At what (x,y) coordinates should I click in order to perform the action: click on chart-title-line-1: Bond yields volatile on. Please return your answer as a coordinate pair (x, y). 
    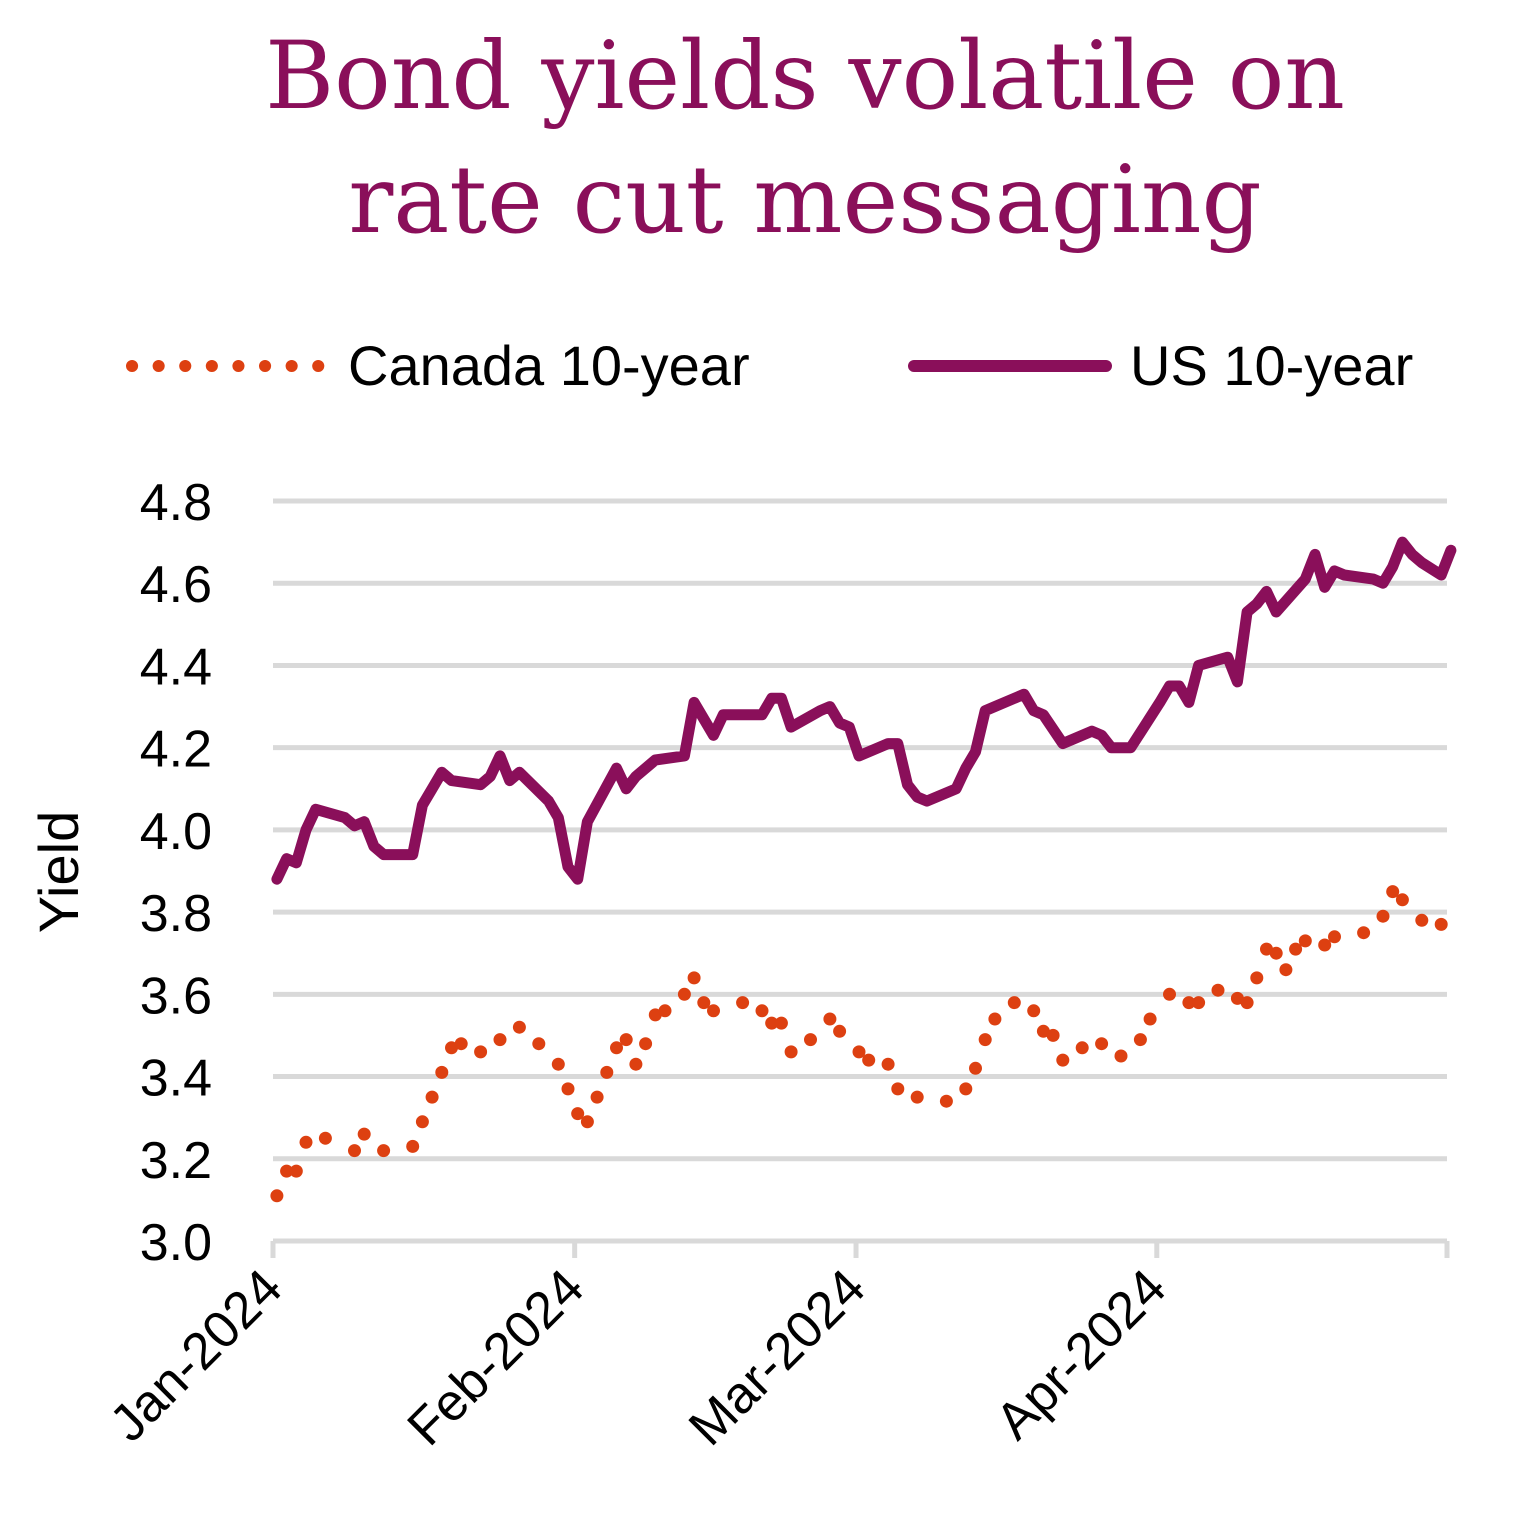
    Looking at the image, I should click on (805, 76).